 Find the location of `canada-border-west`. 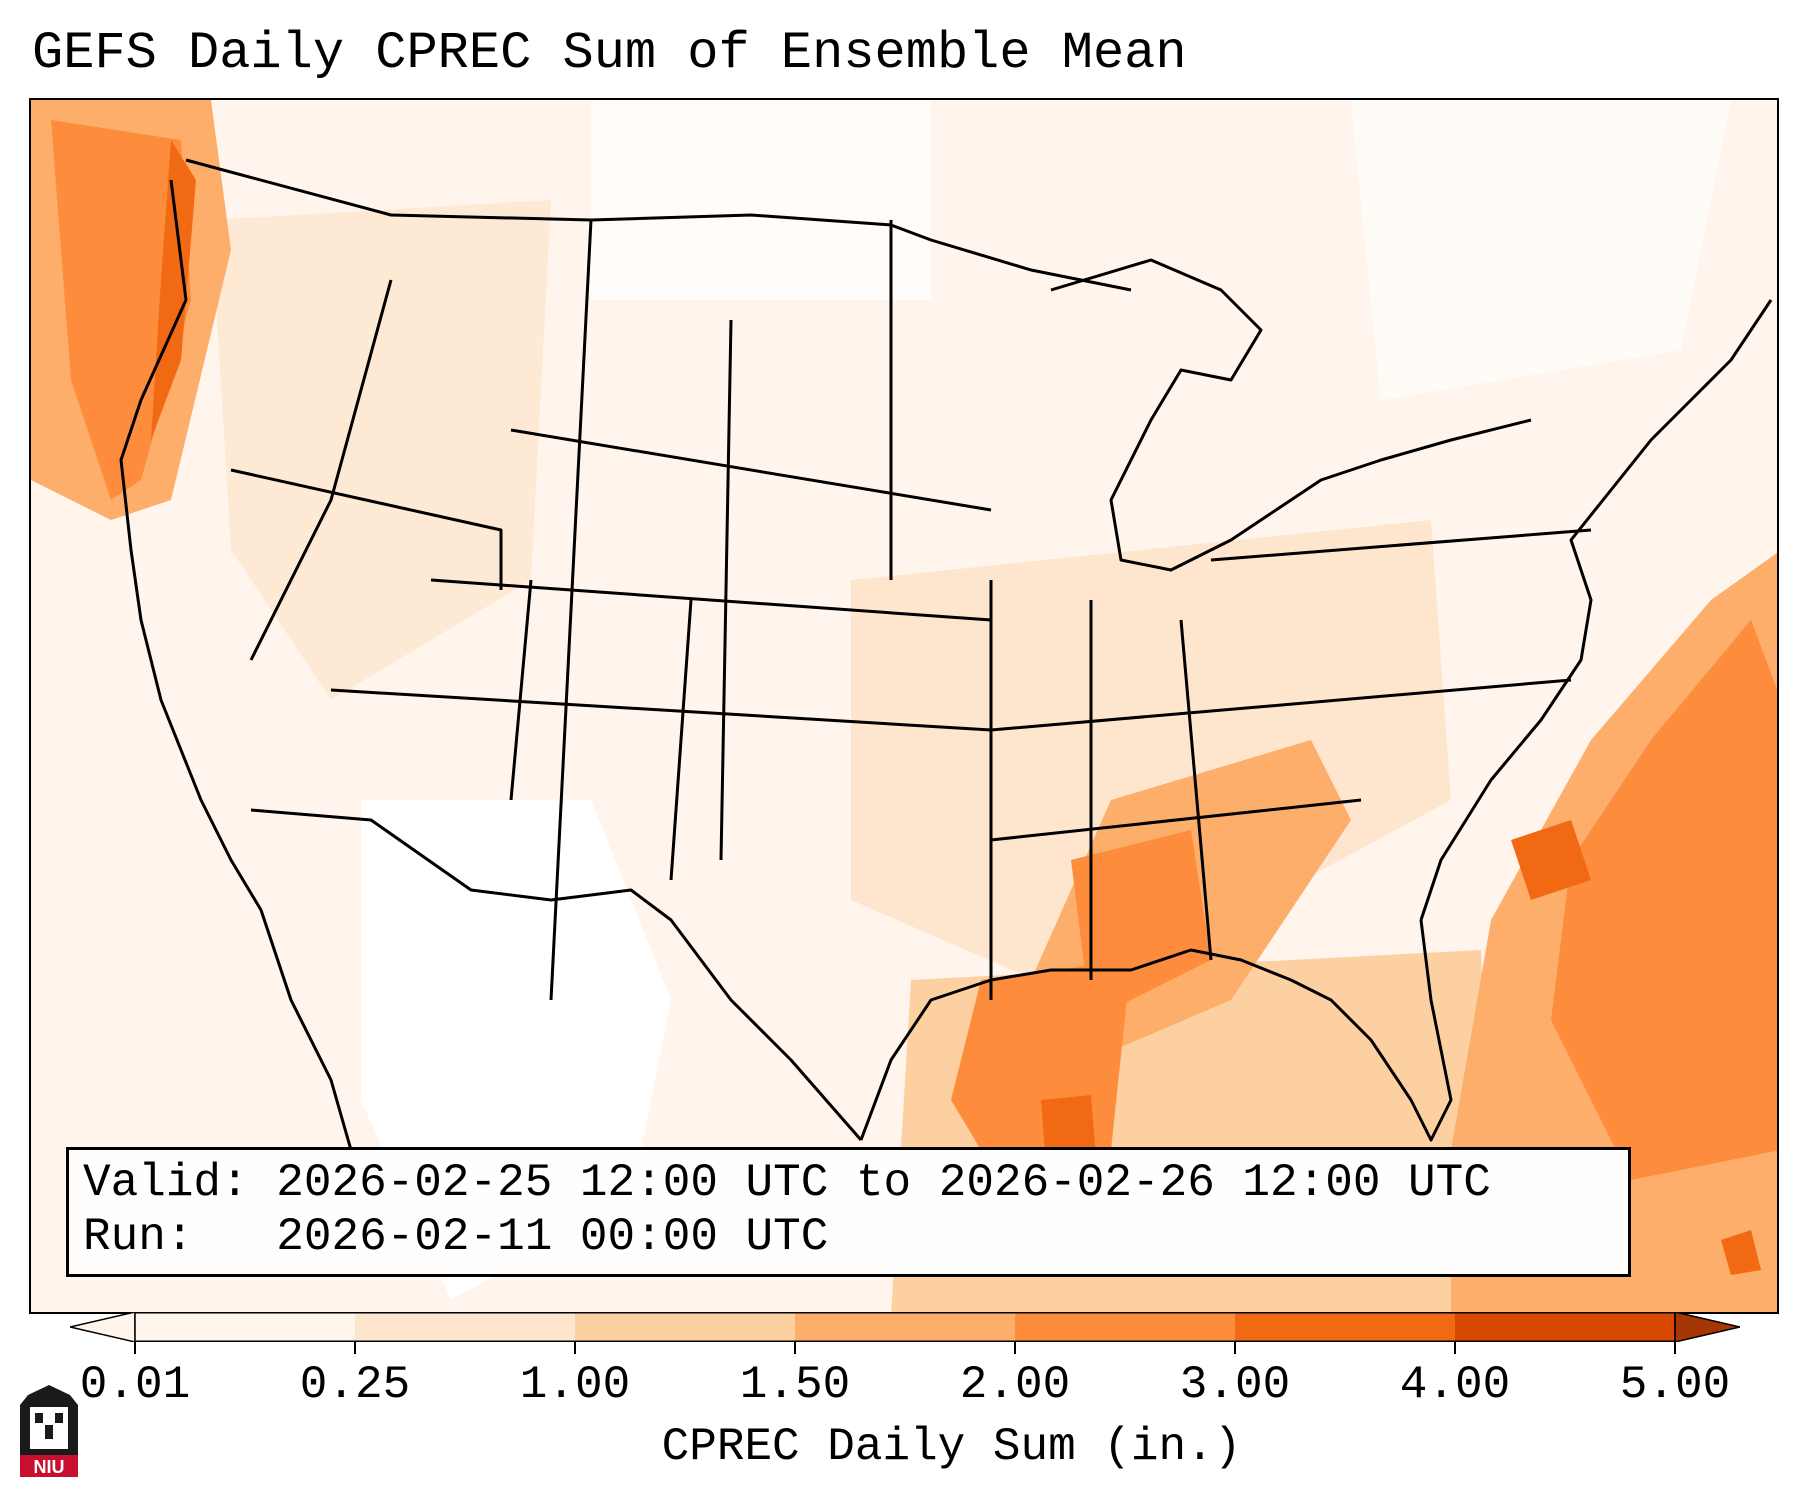

canada-border-west is located at coordinates (658, 225).